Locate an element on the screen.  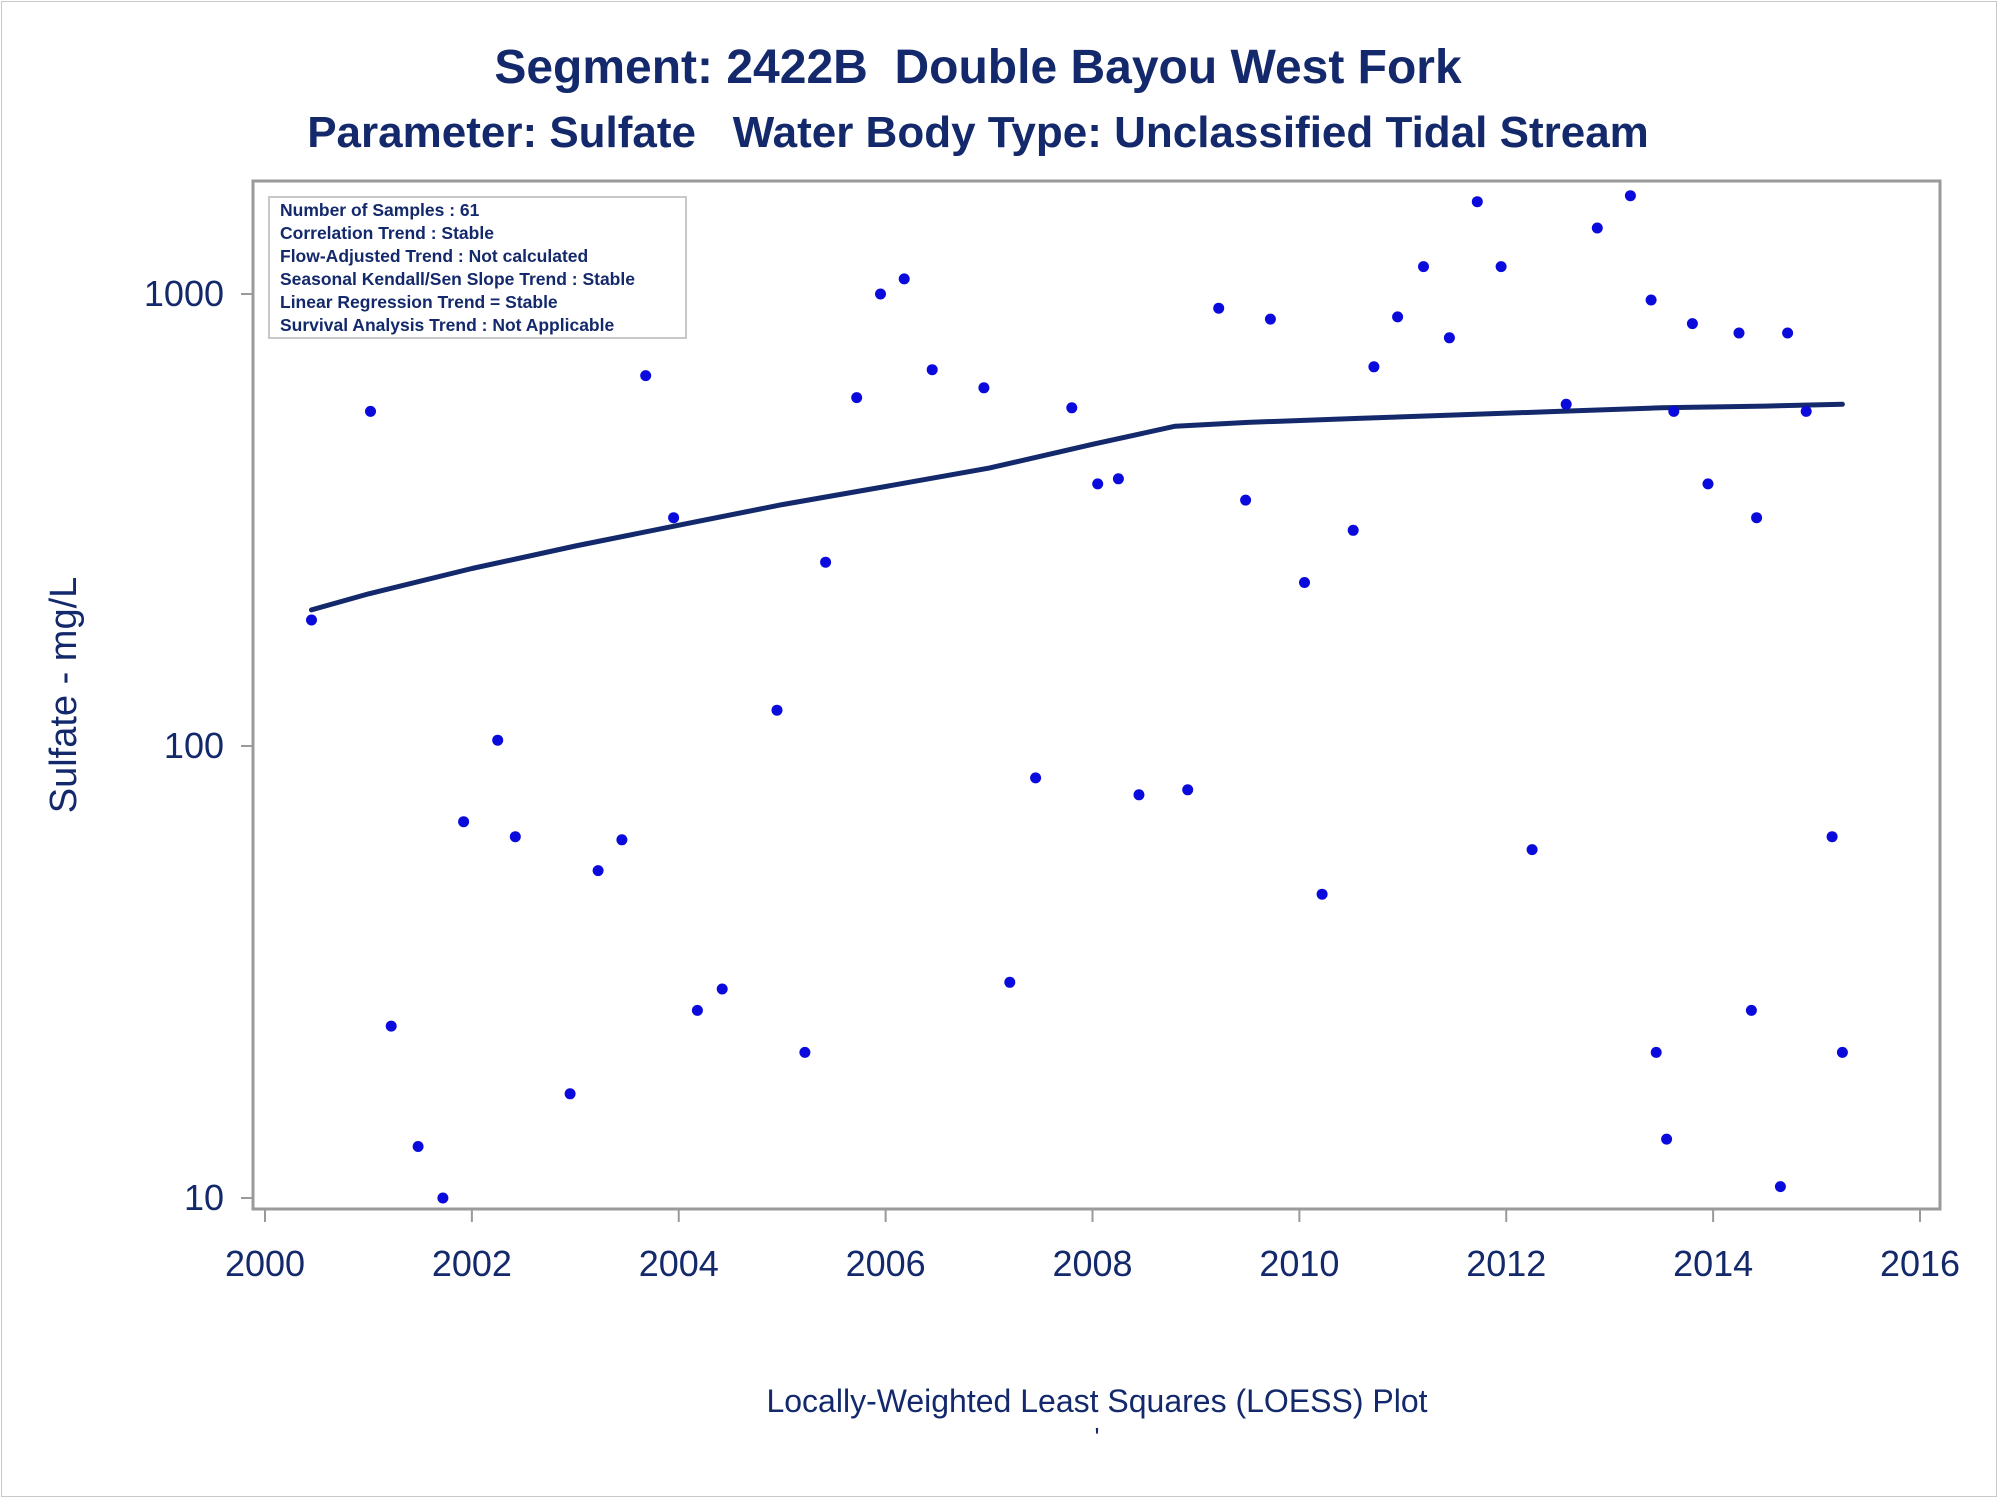
loess-line is located at coordinates (1077, 507).